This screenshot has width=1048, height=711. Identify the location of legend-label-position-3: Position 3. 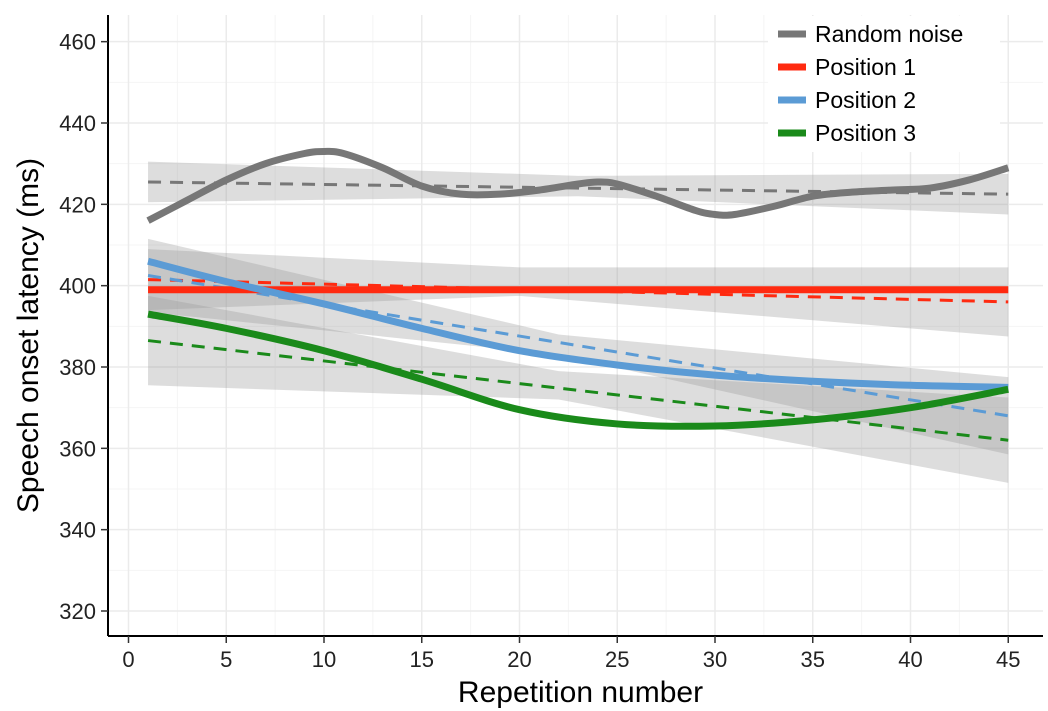
(865, 133).